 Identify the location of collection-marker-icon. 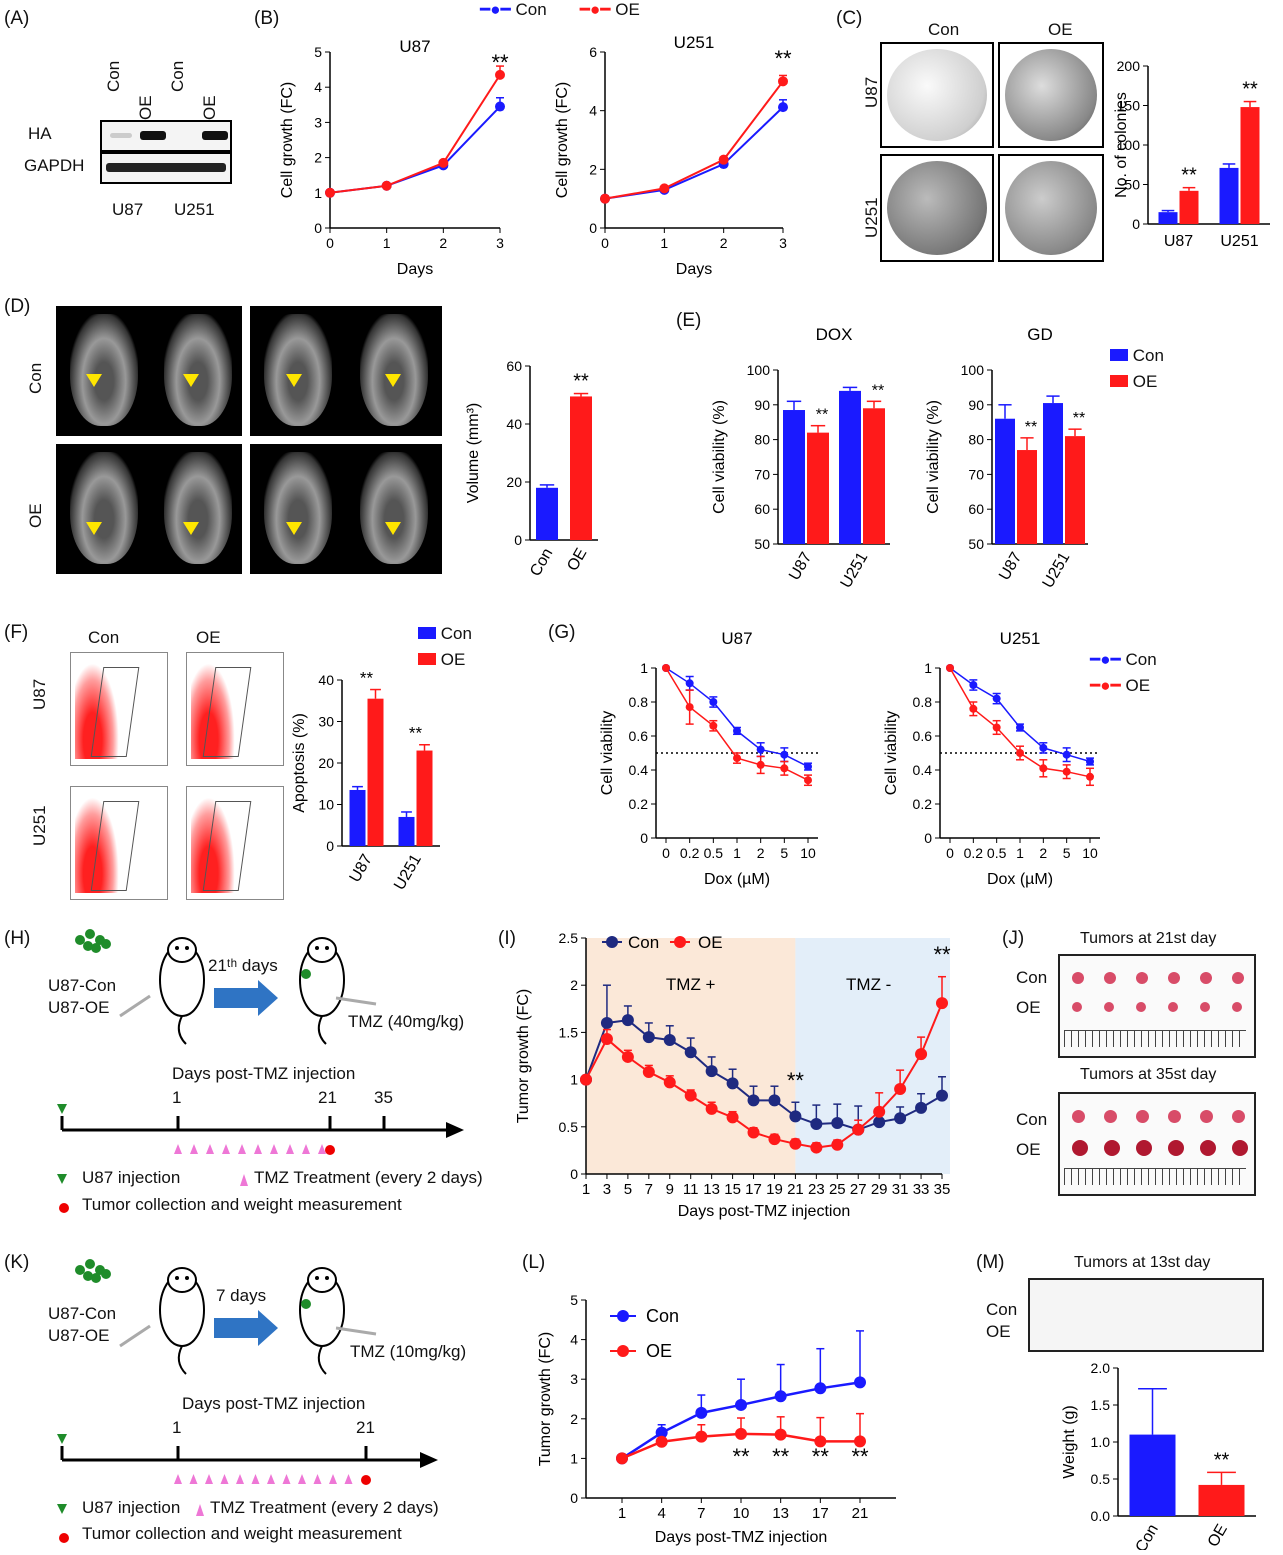
(366, 1480).